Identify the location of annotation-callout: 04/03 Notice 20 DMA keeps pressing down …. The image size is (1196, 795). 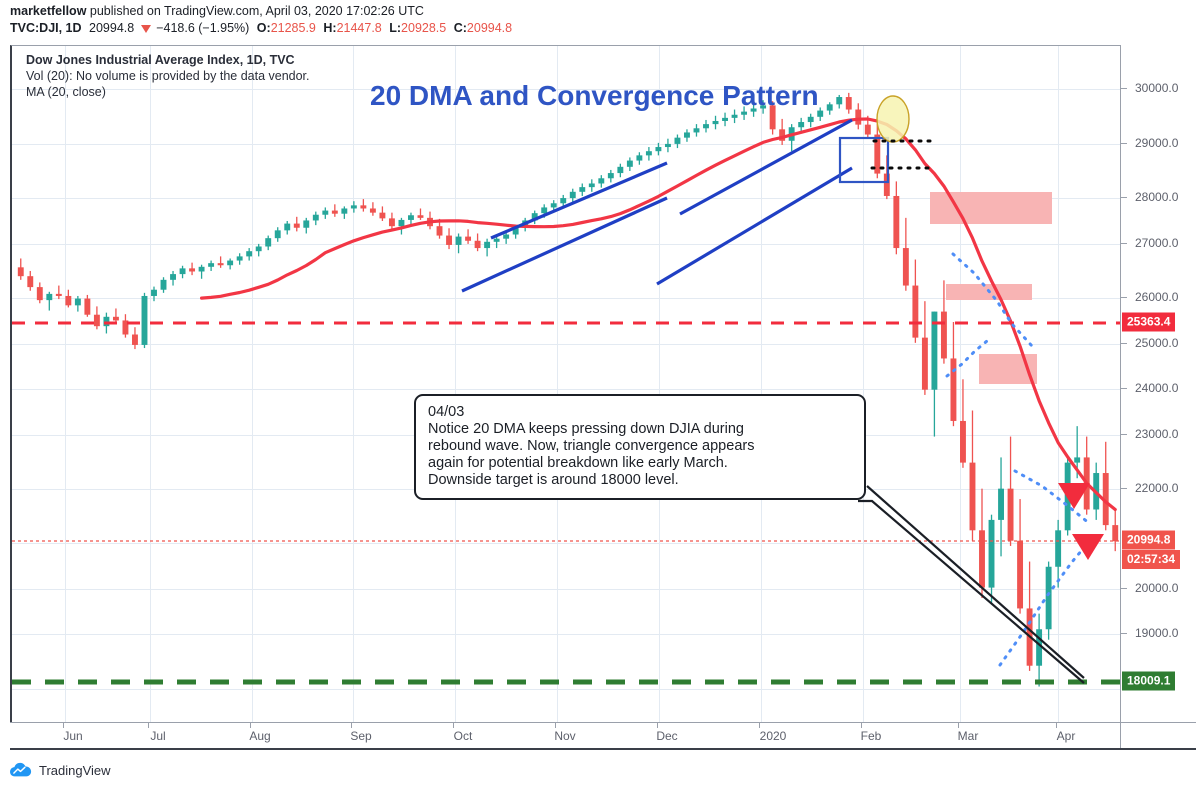
(640, 447).